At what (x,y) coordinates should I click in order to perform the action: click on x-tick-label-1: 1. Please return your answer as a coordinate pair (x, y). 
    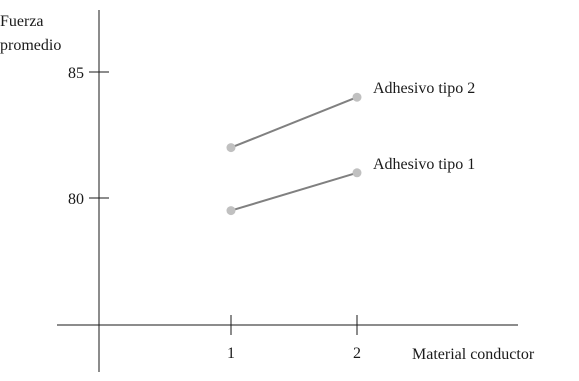
    Looking at the image, I should click on (231, 353).